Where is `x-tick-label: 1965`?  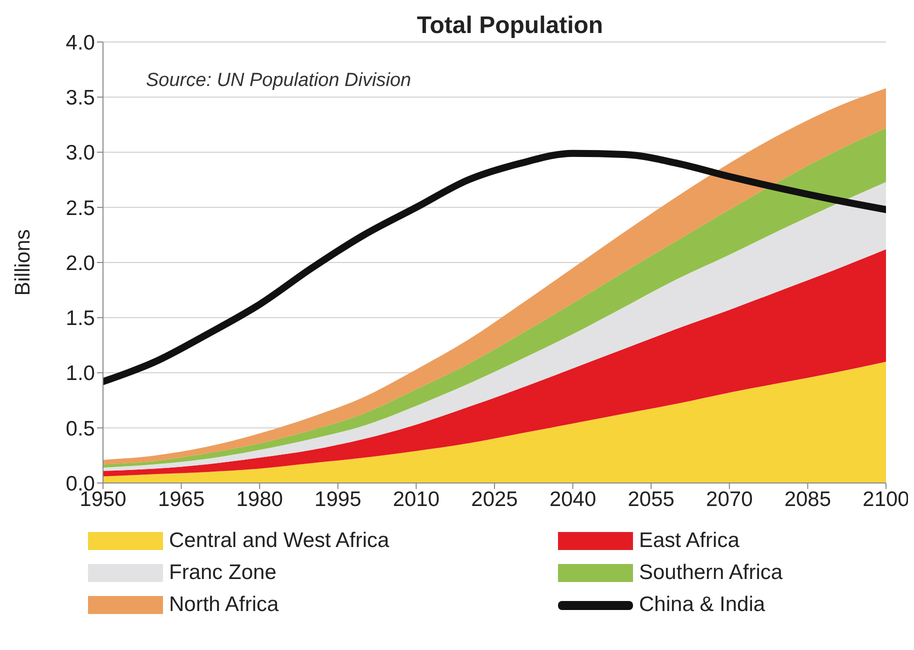 x-tick-label: 1965 is located at coordinates (181, 499).